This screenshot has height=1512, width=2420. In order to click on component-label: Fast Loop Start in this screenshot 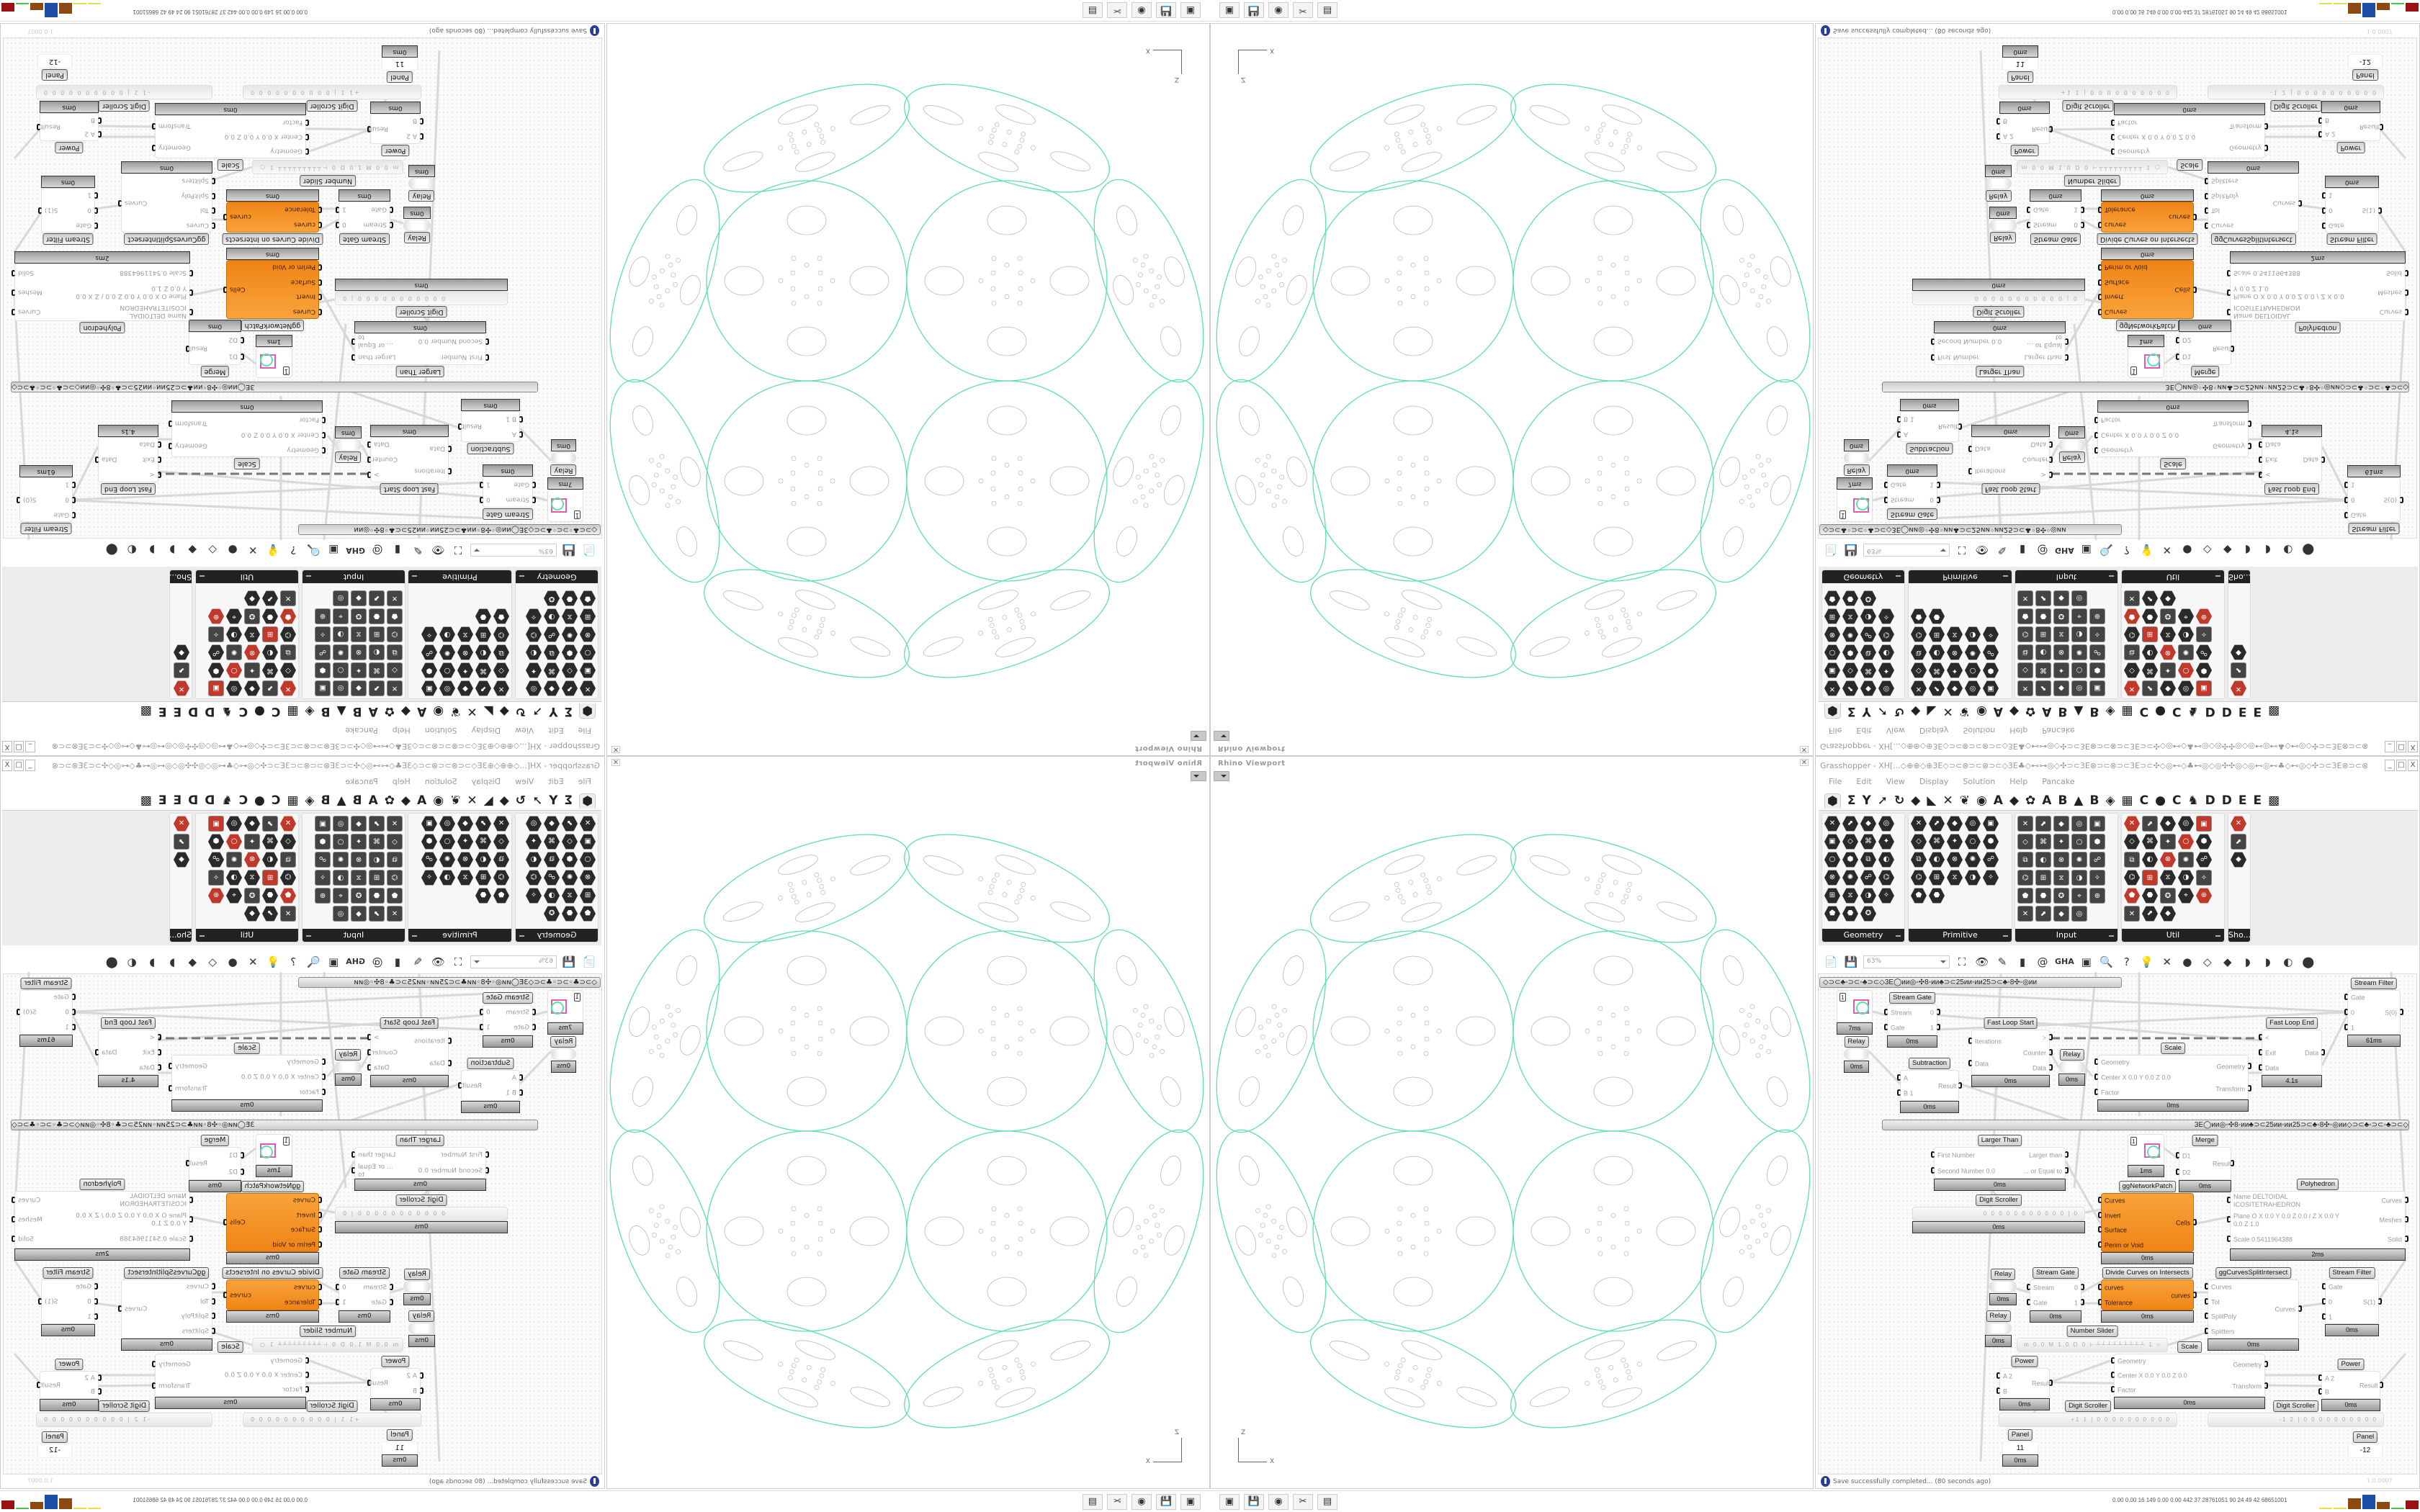, I will do `click(410, 489)`.